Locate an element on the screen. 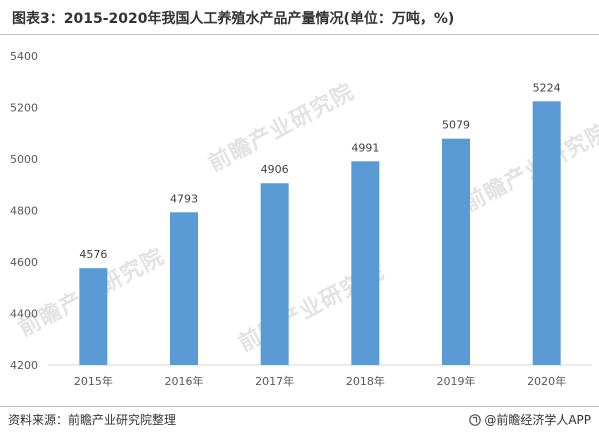 The image size is (599, 440). bar-value-label: 4576 is located at coordinates (93, 254).